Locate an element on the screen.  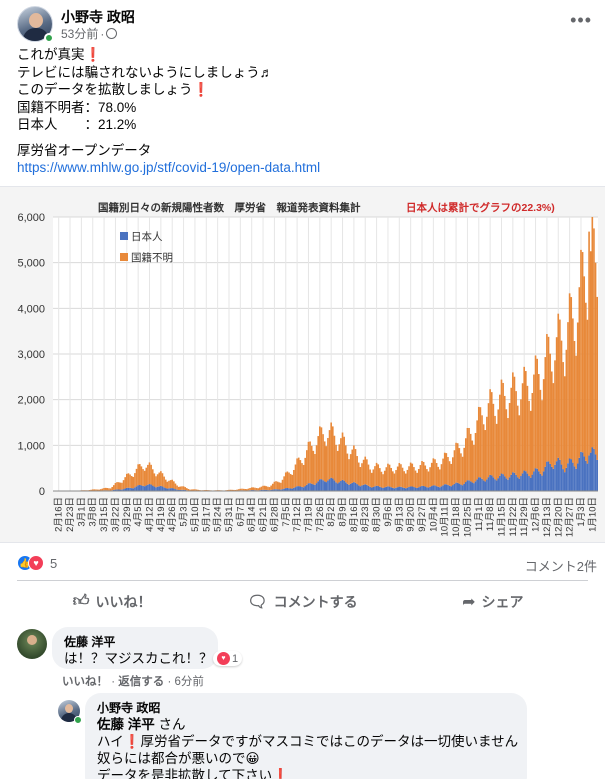
x-tick-label: 8月2日 is located at coordinates (331, 512).